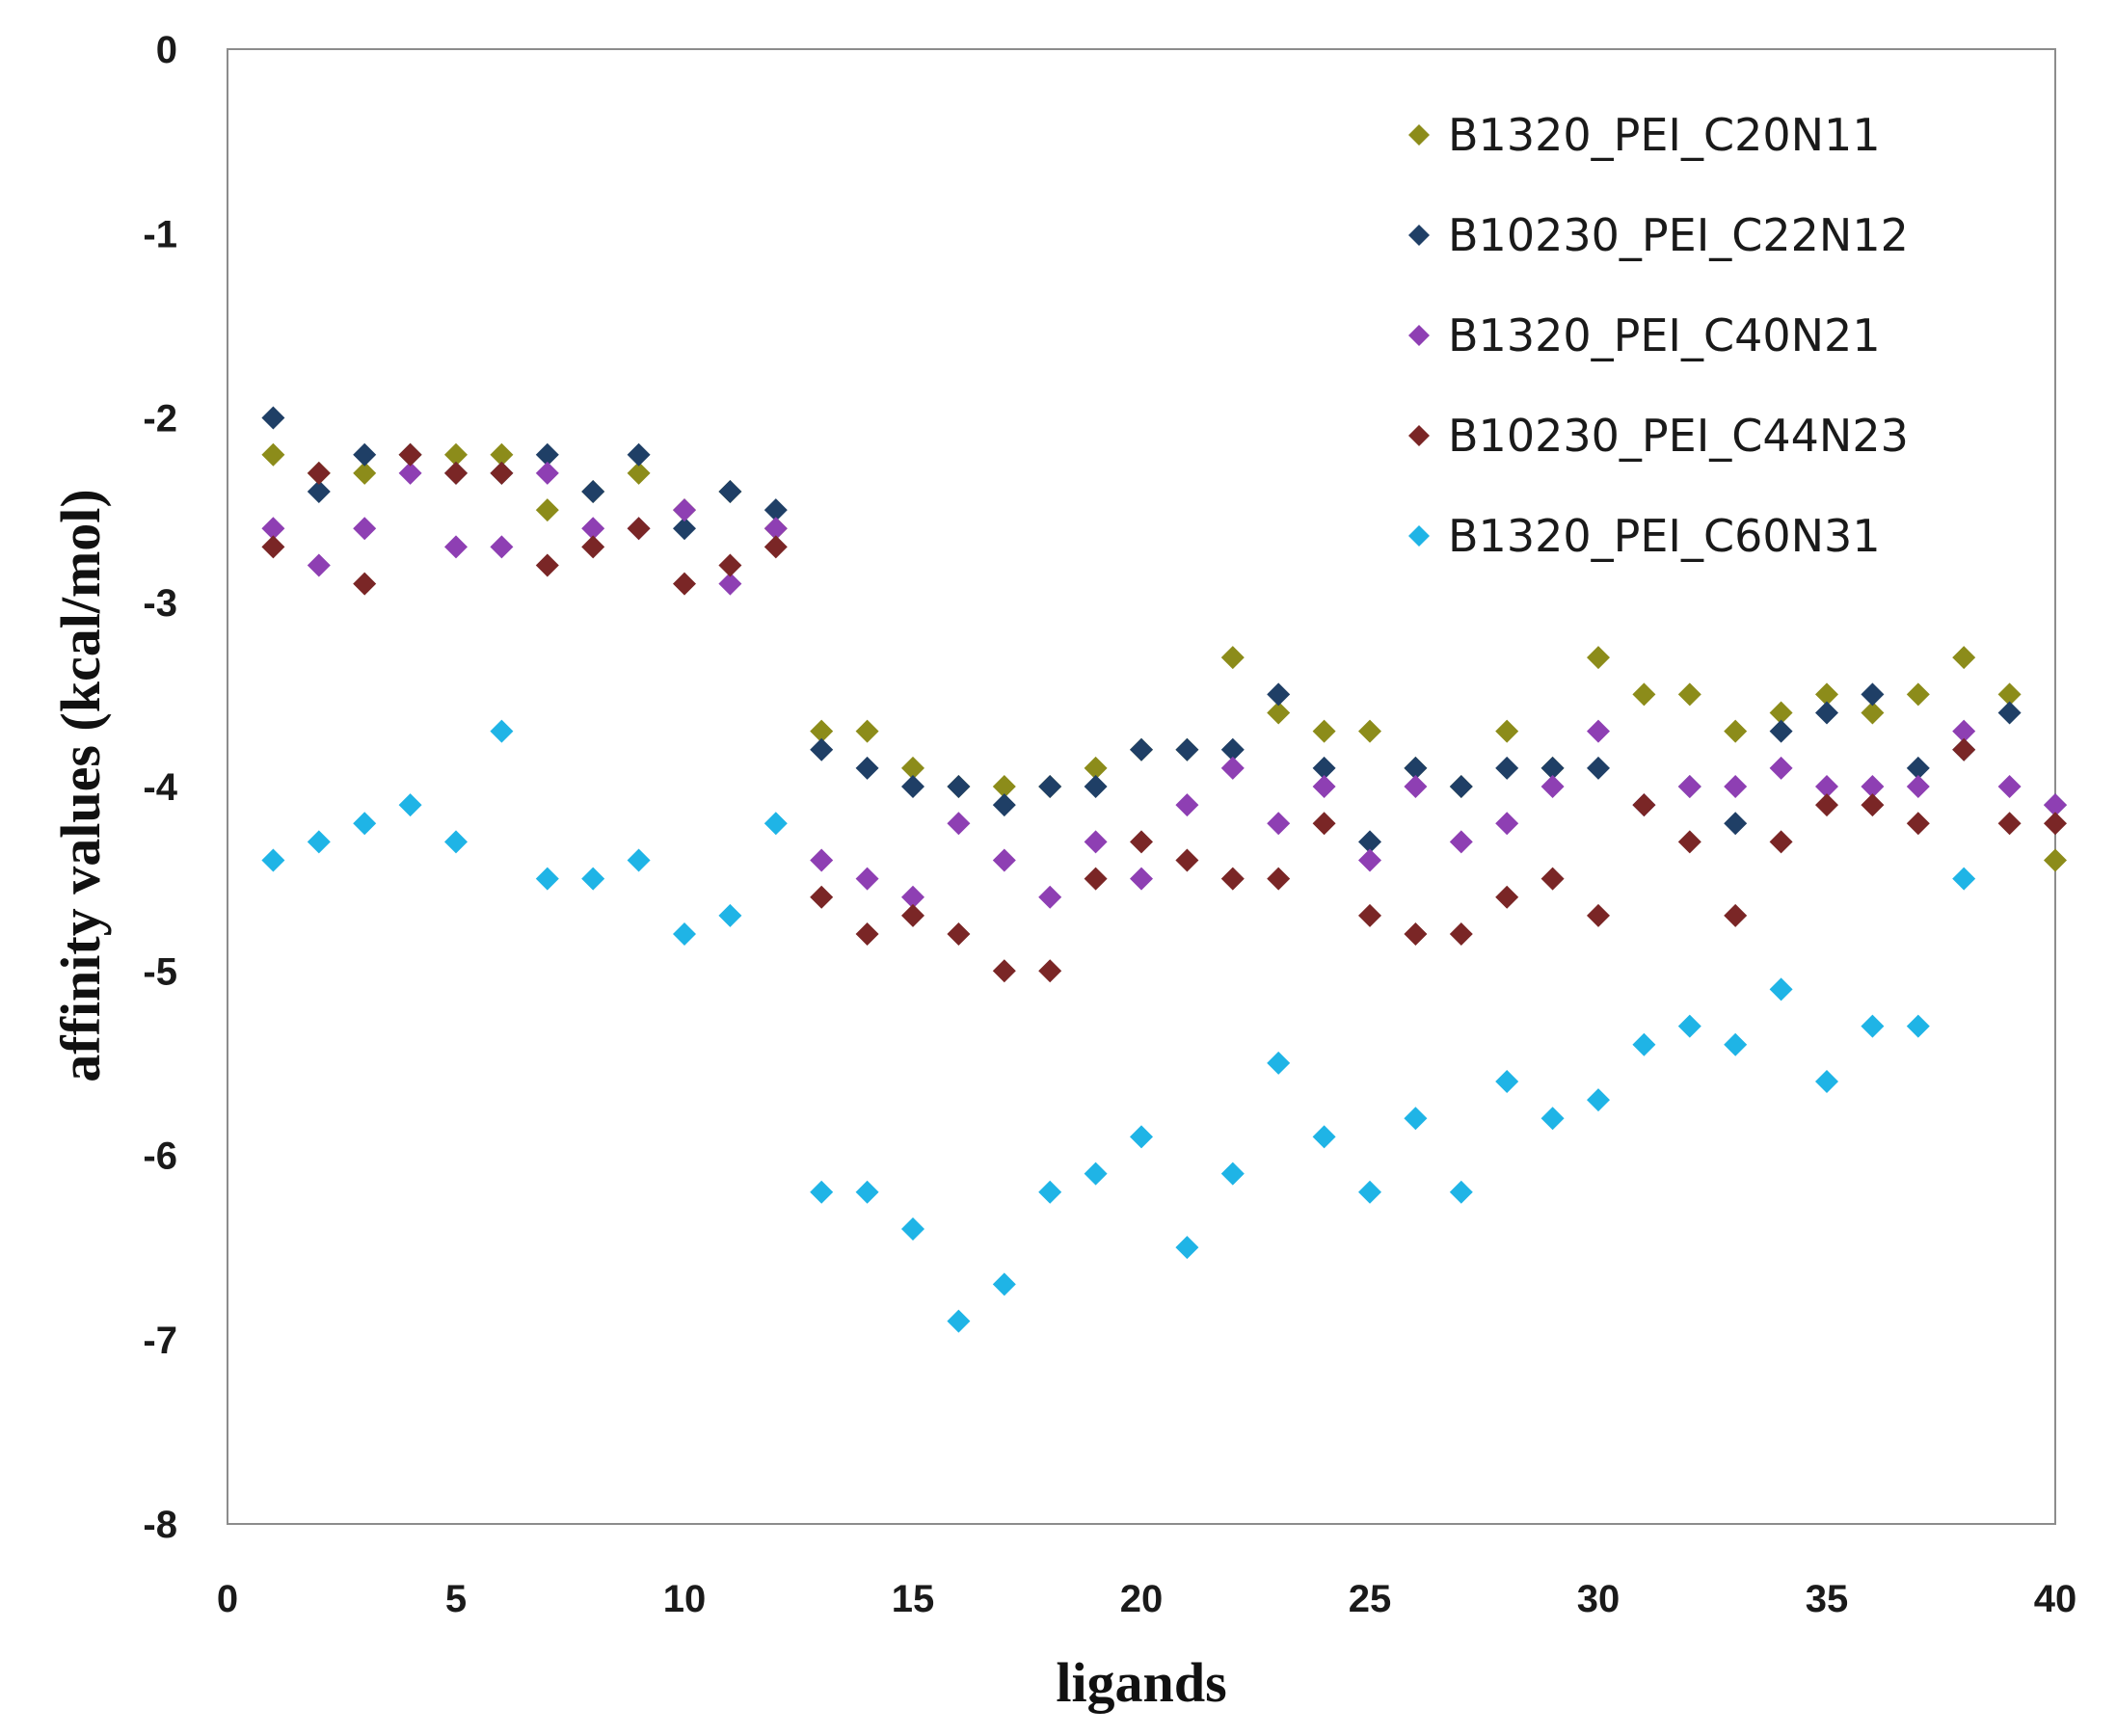 This screenshot has width=2116, height=1736. What do you see at coordinates (228, 1599) in the screenshot?
I see `x-tick-label: 0` at bounding box center [228, 1599].